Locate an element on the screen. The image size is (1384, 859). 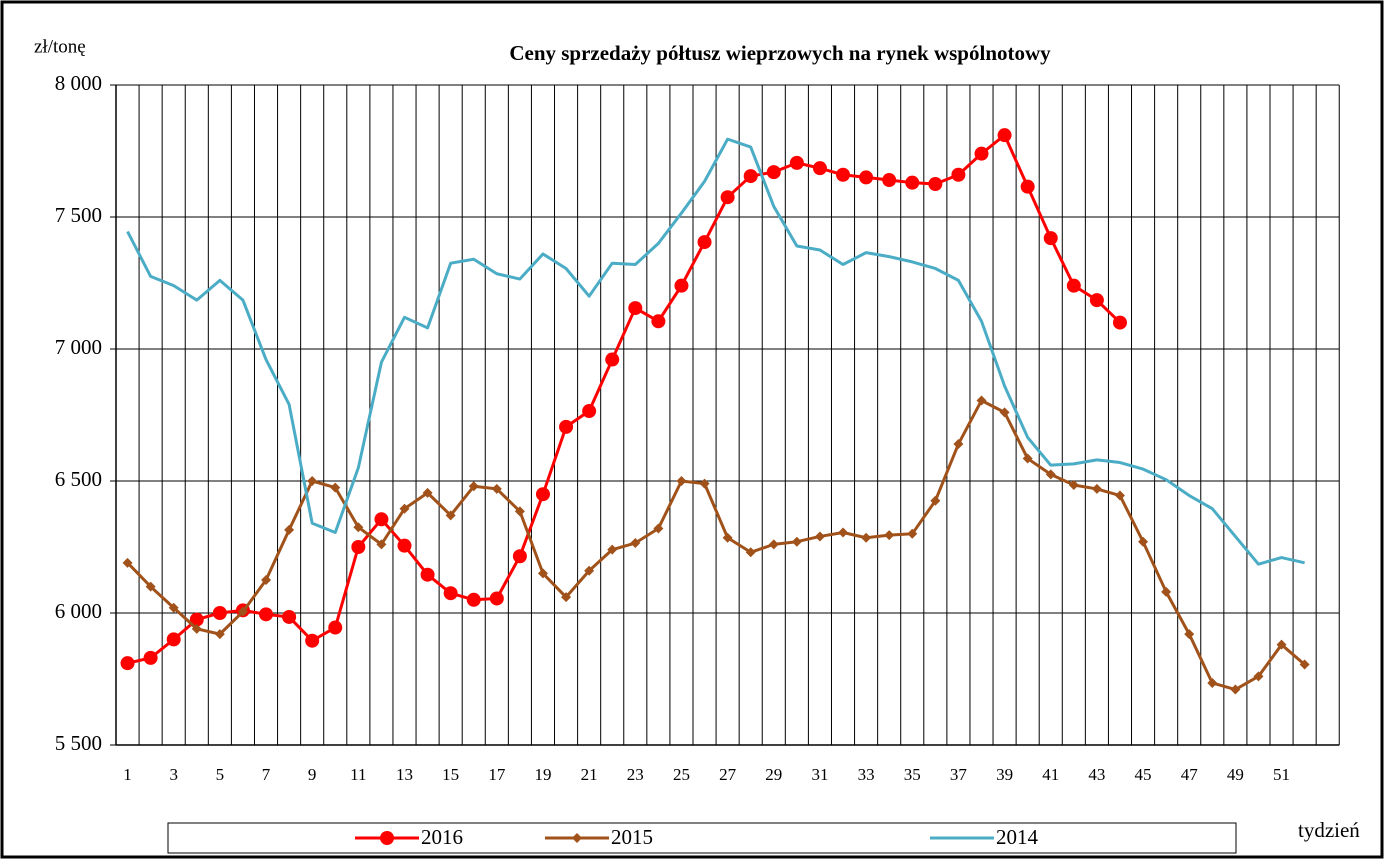
y-axis-label: zł/tonę is located at coordinates (60, 46).